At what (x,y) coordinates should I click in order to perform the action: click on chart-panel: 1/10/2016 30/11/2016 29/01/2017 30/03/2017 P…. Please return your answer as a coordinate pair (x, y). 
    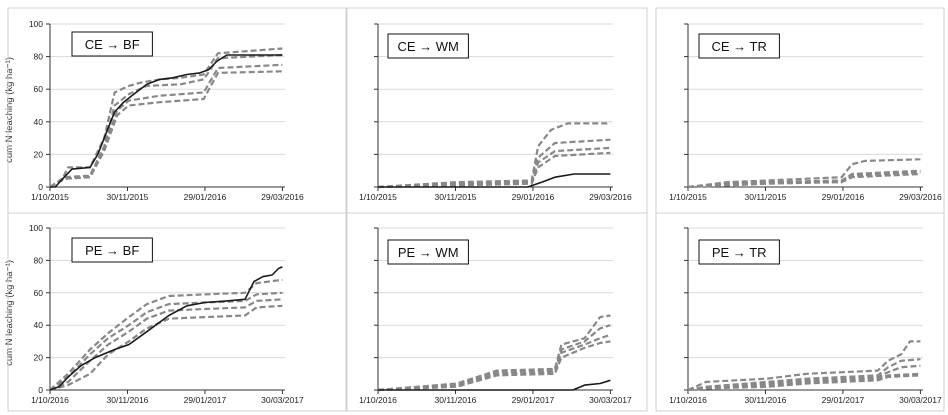
    Looking at the image, I should click on (800, 312).